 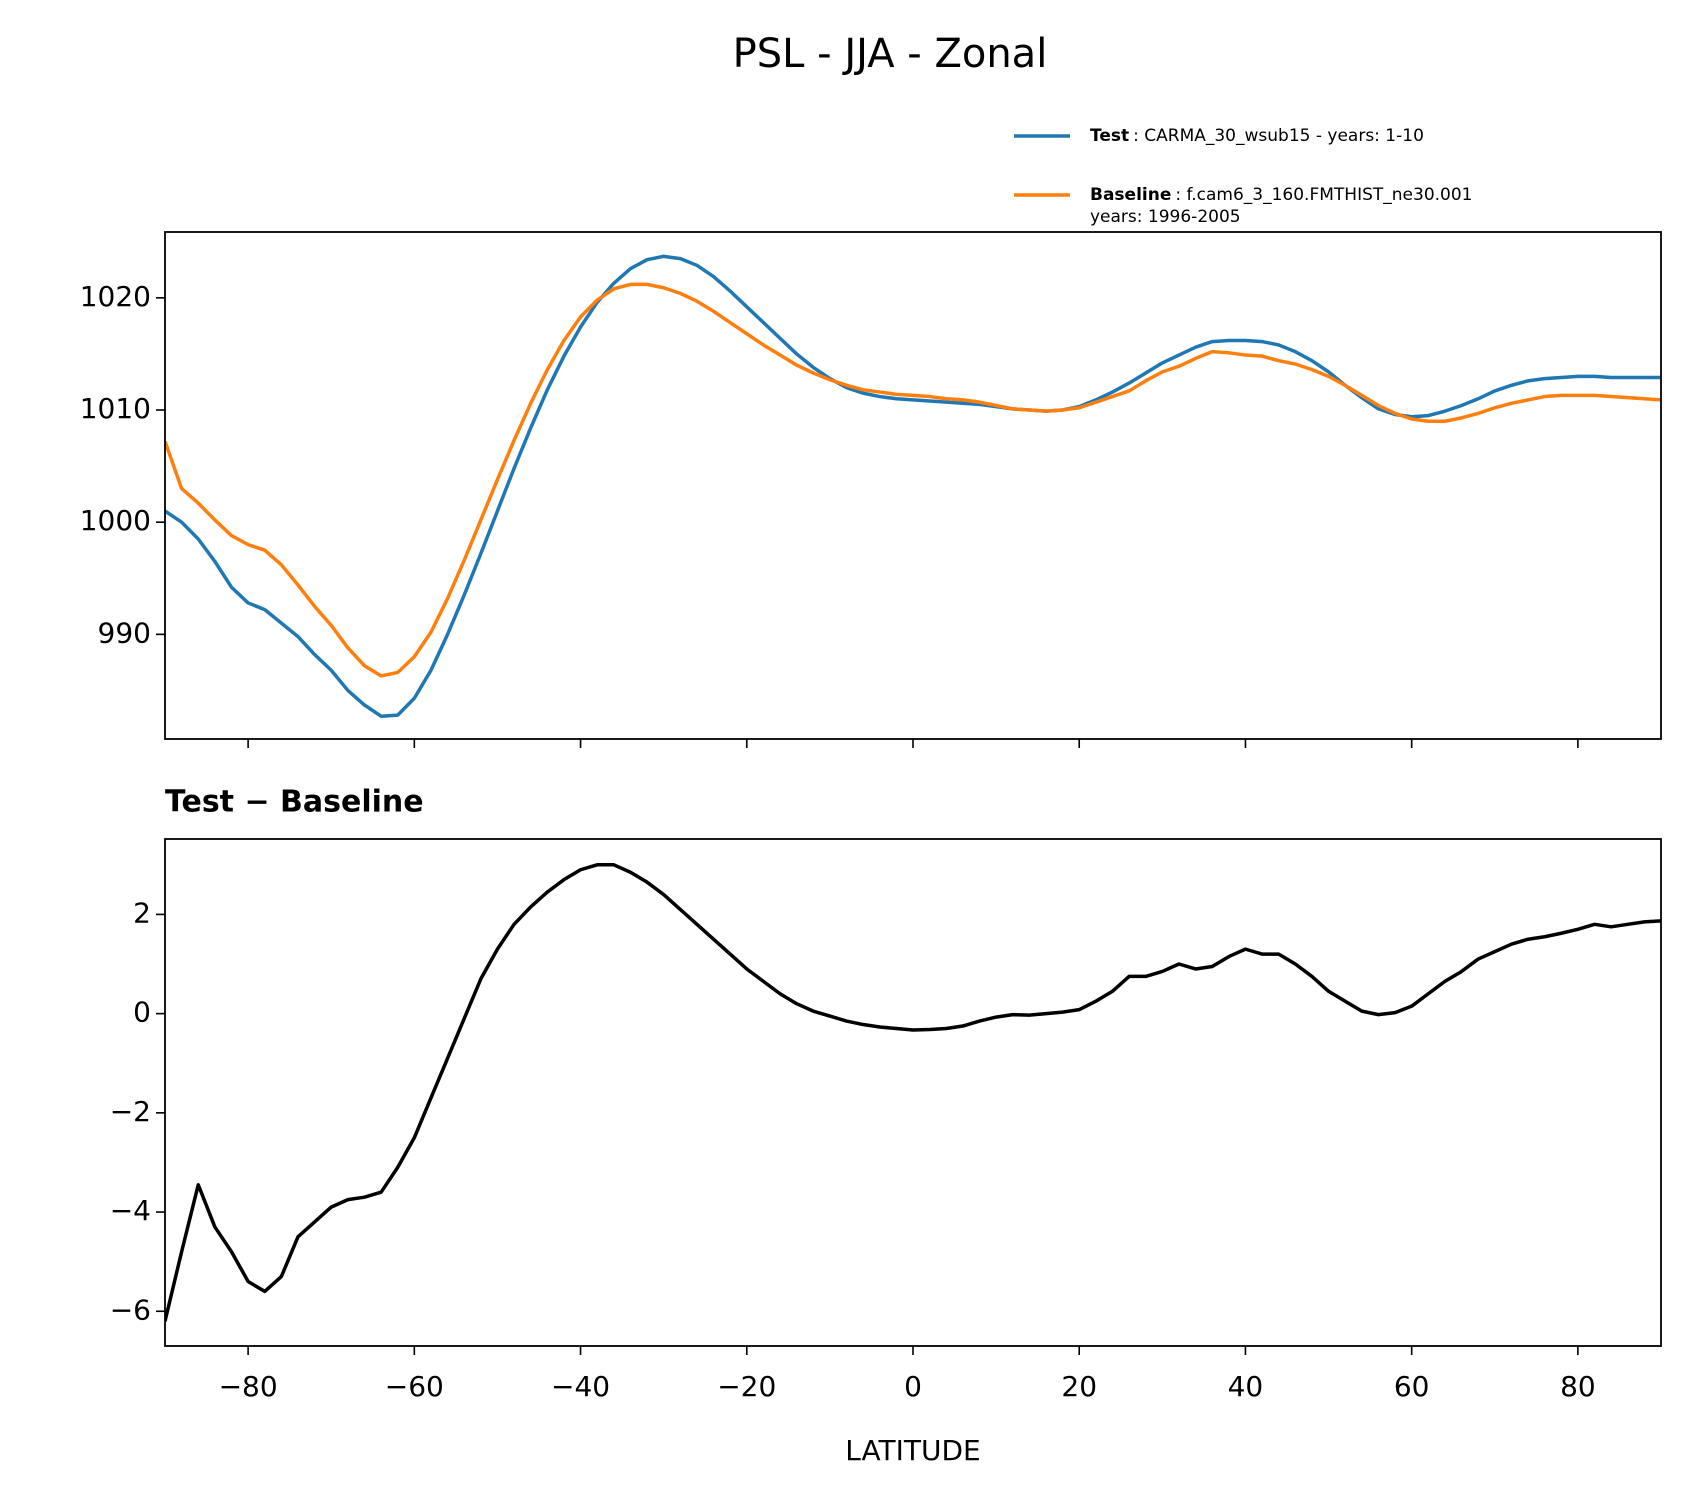 What do you see at coordinates (580, 1386) in the screenshot?
I see `x-tick-label: −40` at bounding box center [580, 1386].